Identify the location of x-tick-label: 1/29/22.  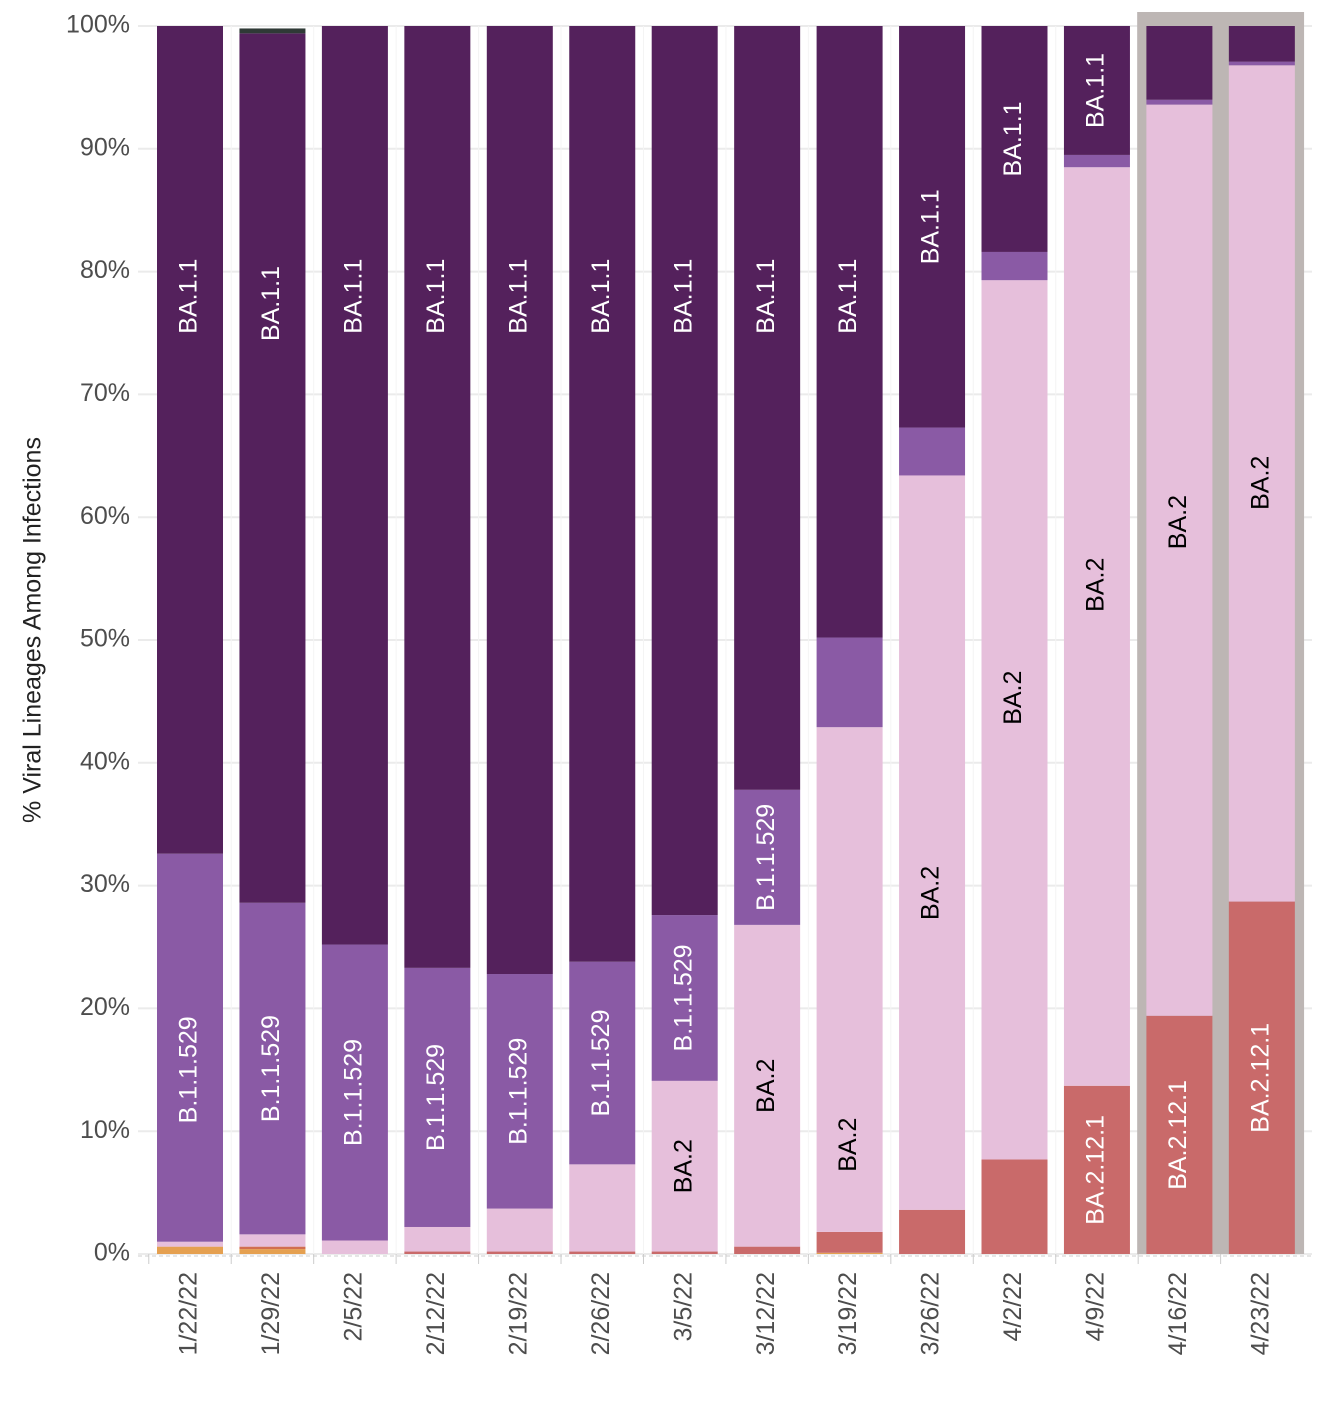
(271, 1313).